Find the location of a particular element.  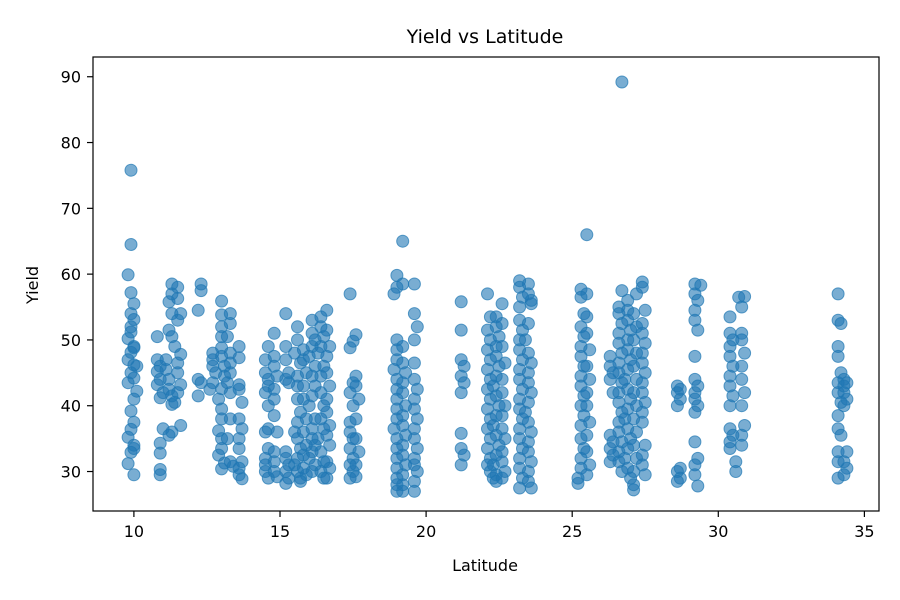

y-tick-label: 40 is located at coordinates (71, 406).